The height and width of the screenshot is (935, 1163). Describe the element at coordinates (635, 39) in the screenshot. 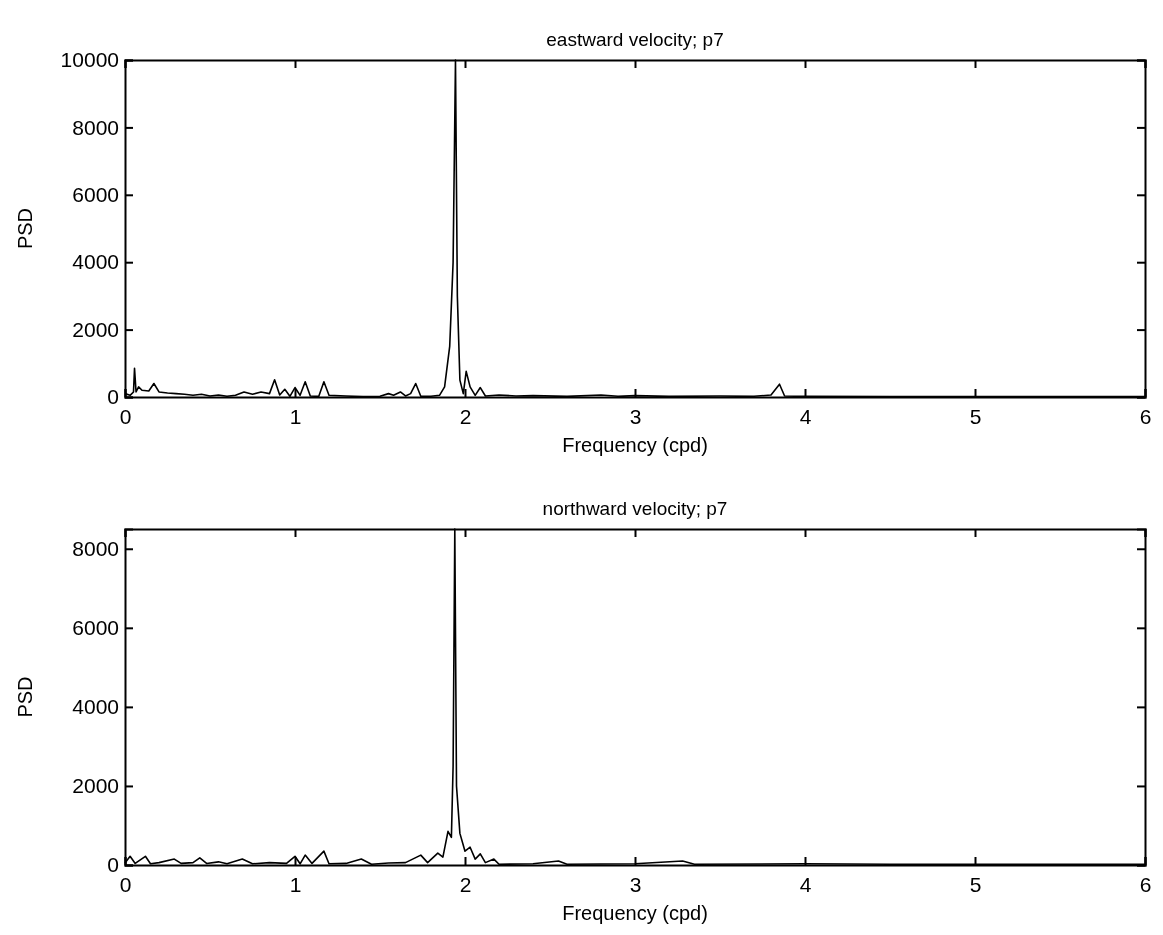

I see `chart-title: eastward velocity; p7` at that location.